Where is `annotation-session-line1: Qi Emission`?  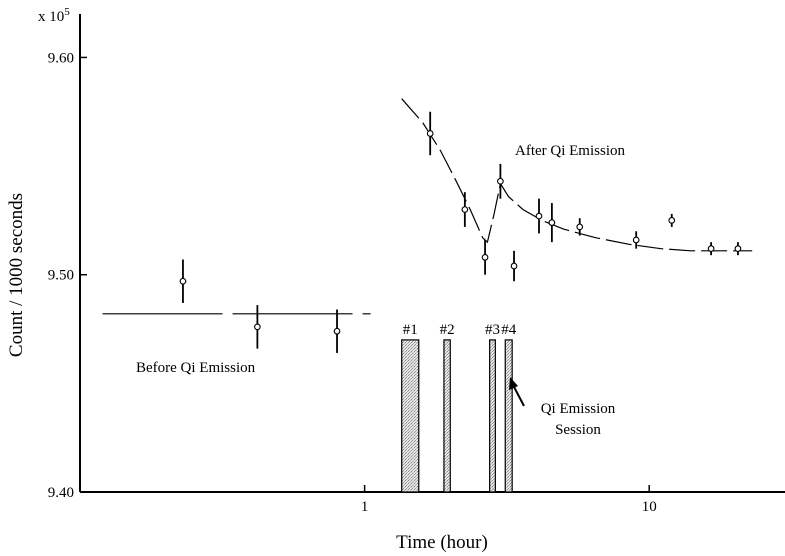 annotation-session-line1: Qi Emission is located at coordinates (578, 409).